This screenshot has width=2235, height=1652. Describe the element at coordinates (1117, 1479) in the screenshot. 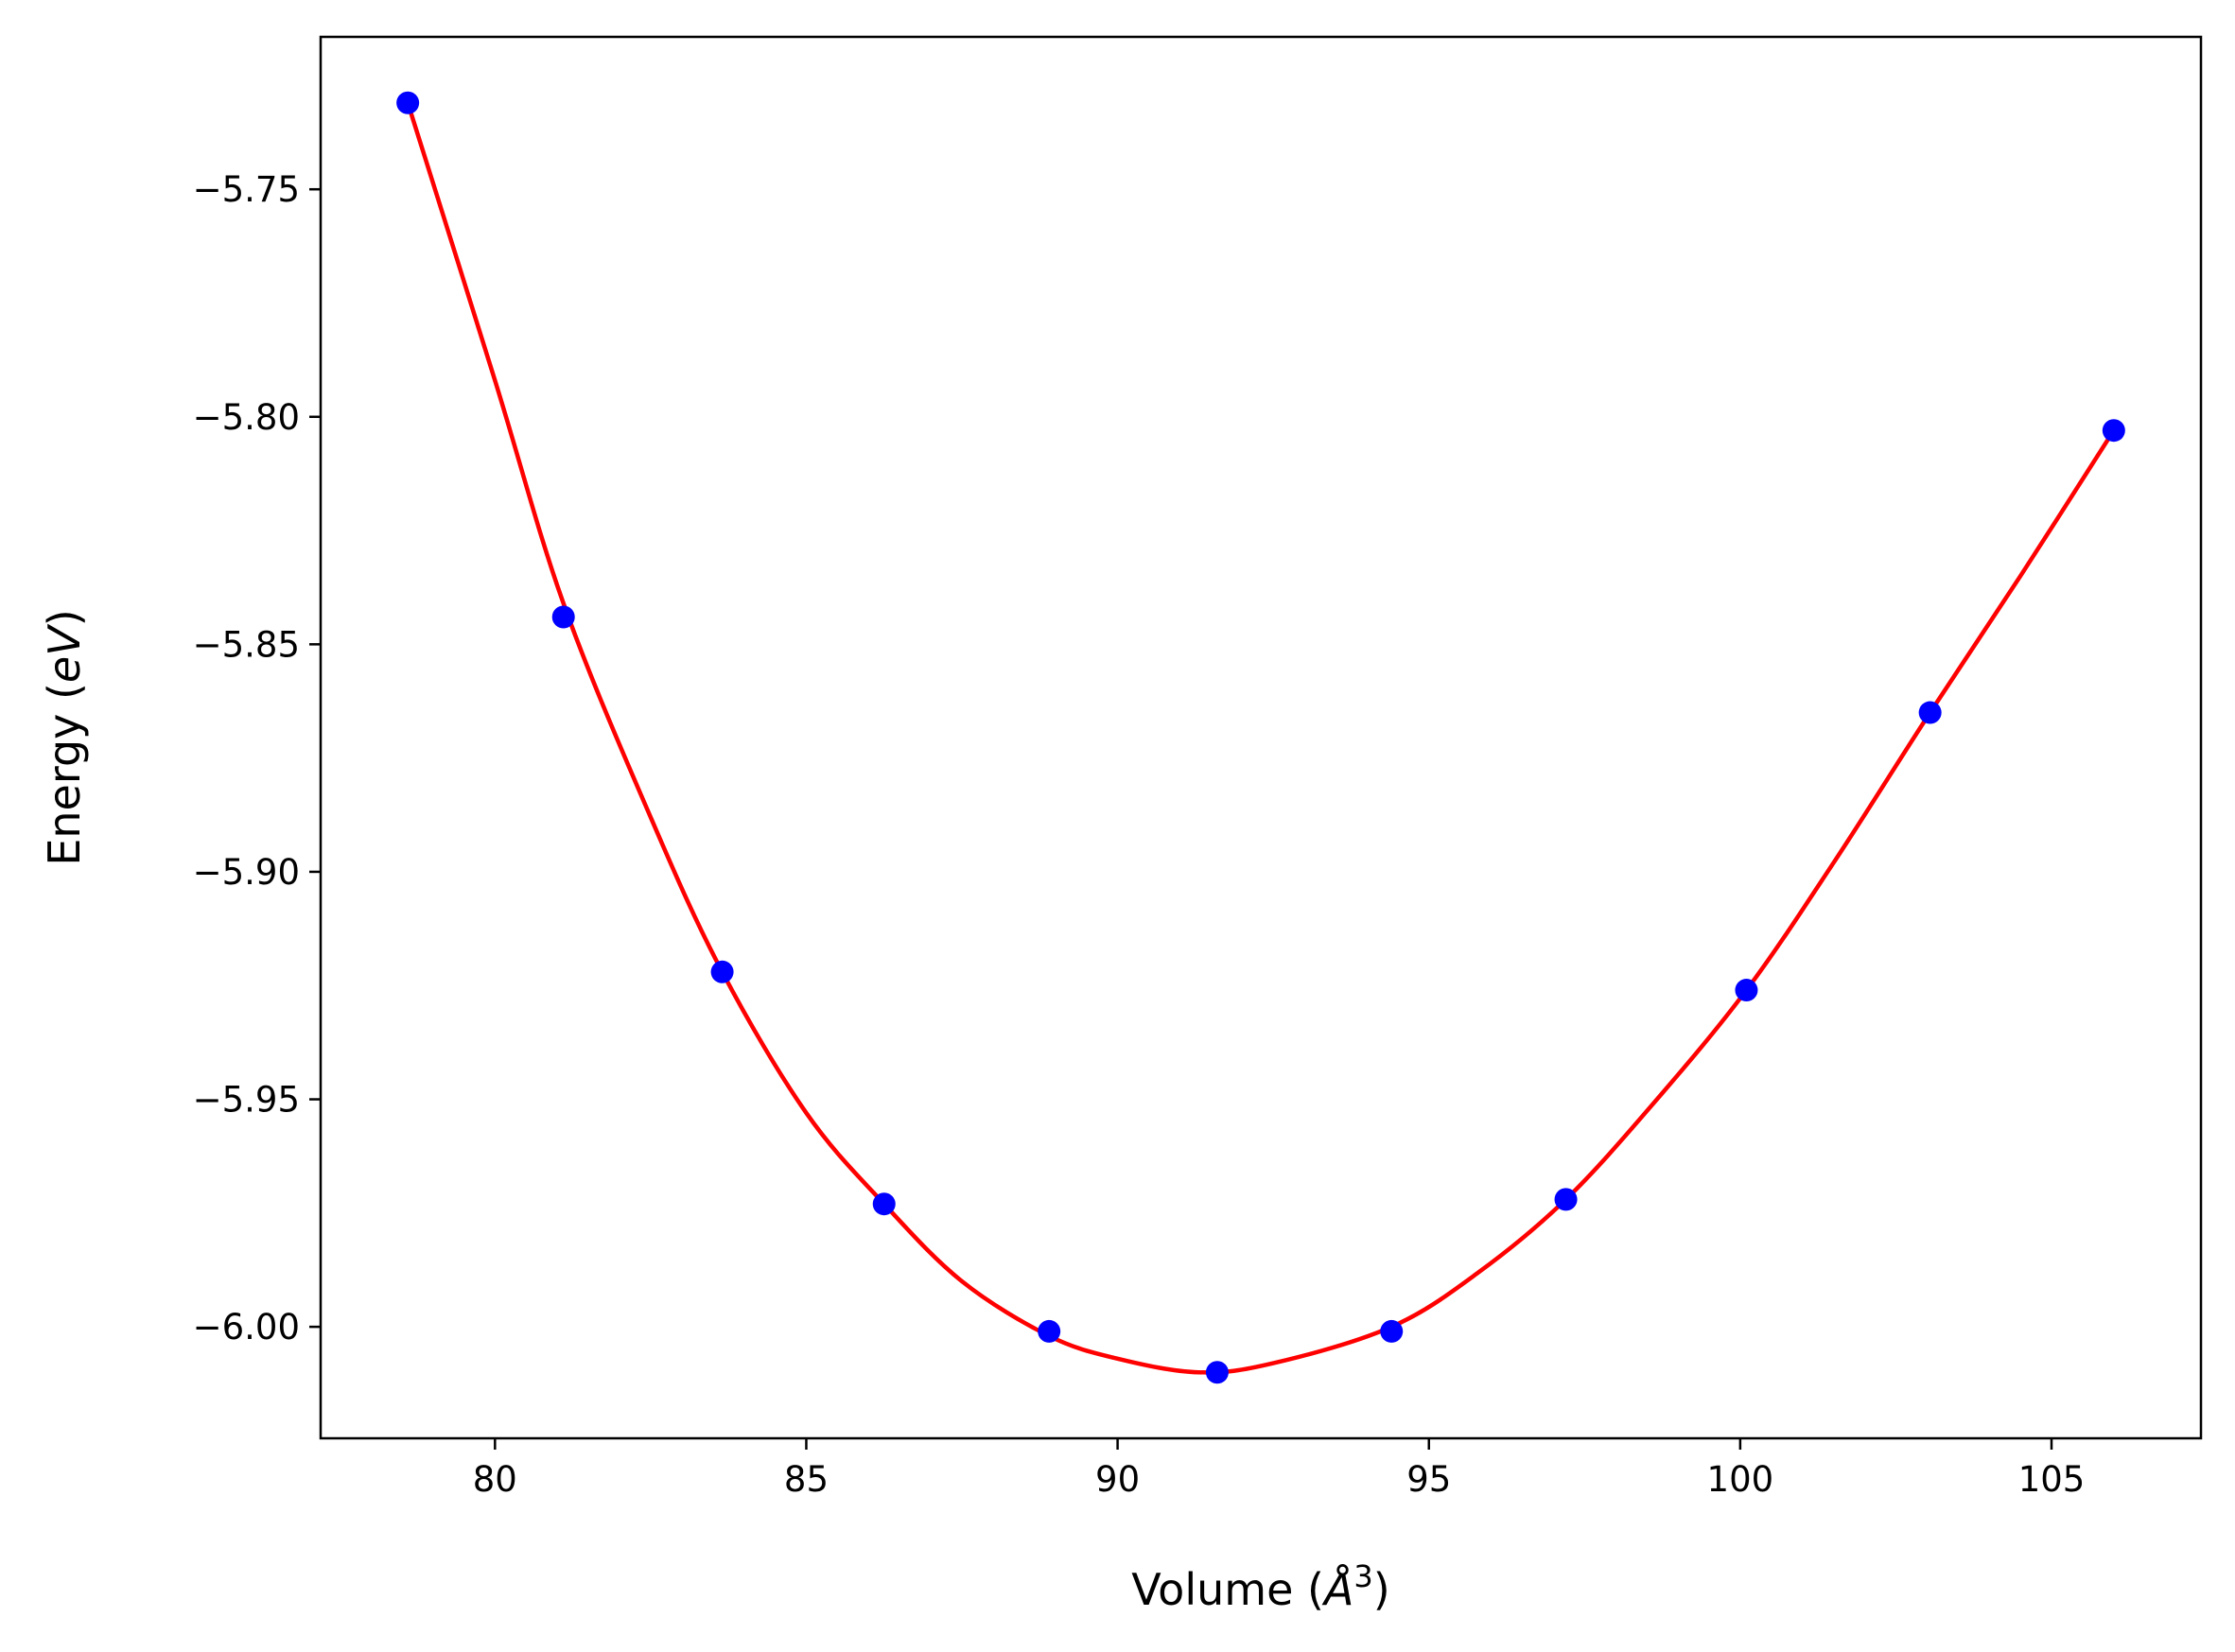

I see `x-tick-label: 90` at that location.